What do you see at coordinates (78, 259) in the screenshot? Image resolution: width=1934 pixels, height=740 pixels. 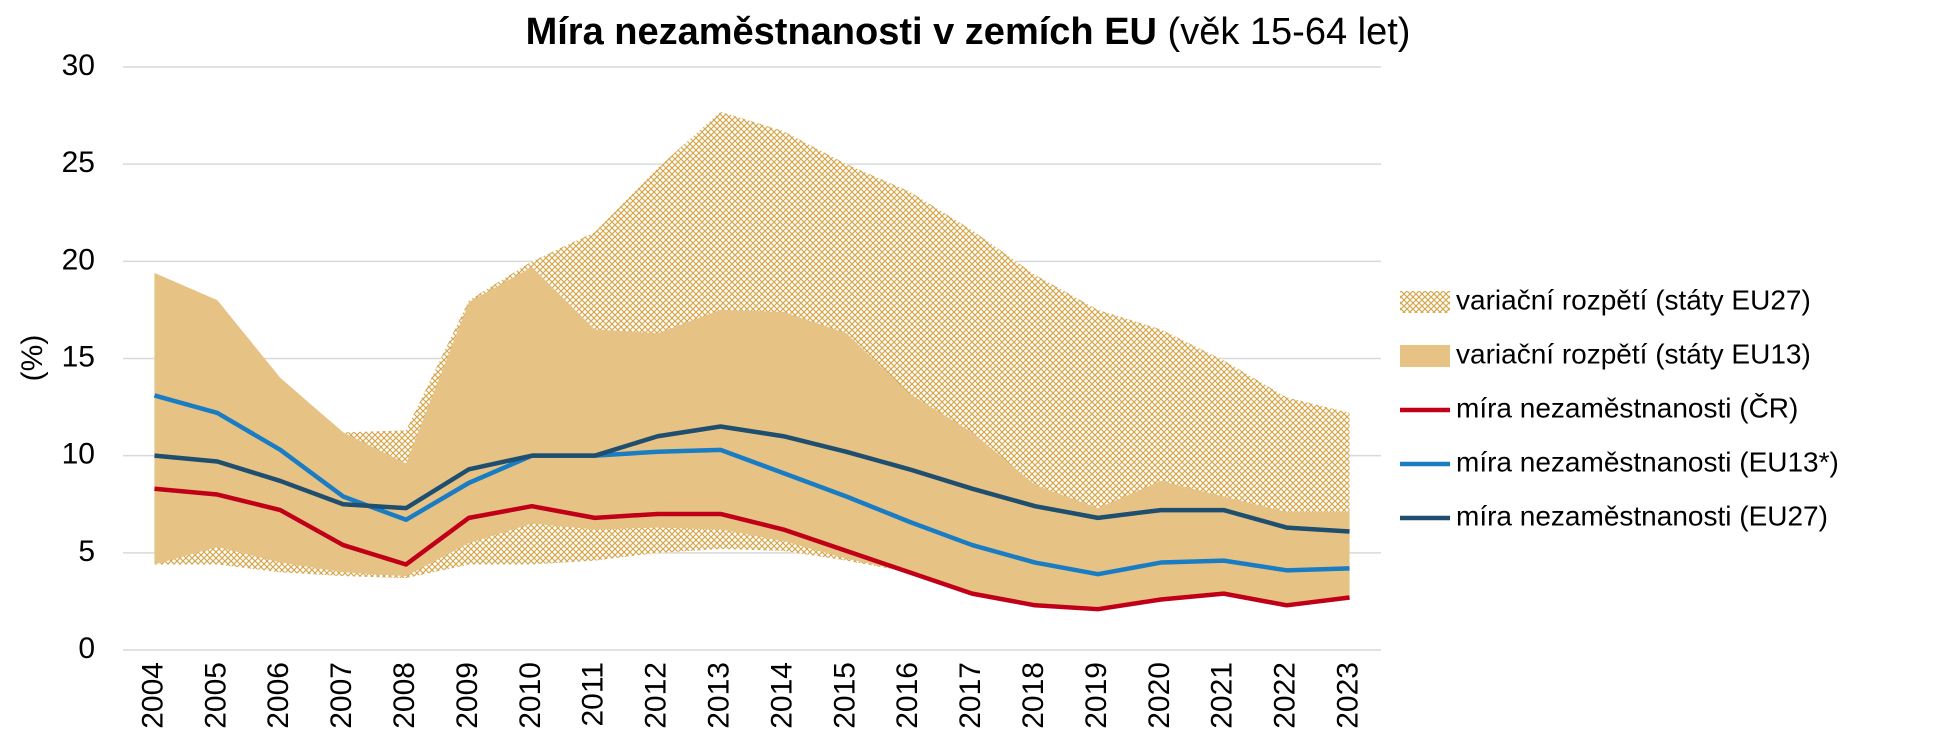 I see `y-tick-label: 20` at bounding box center [78, 259].